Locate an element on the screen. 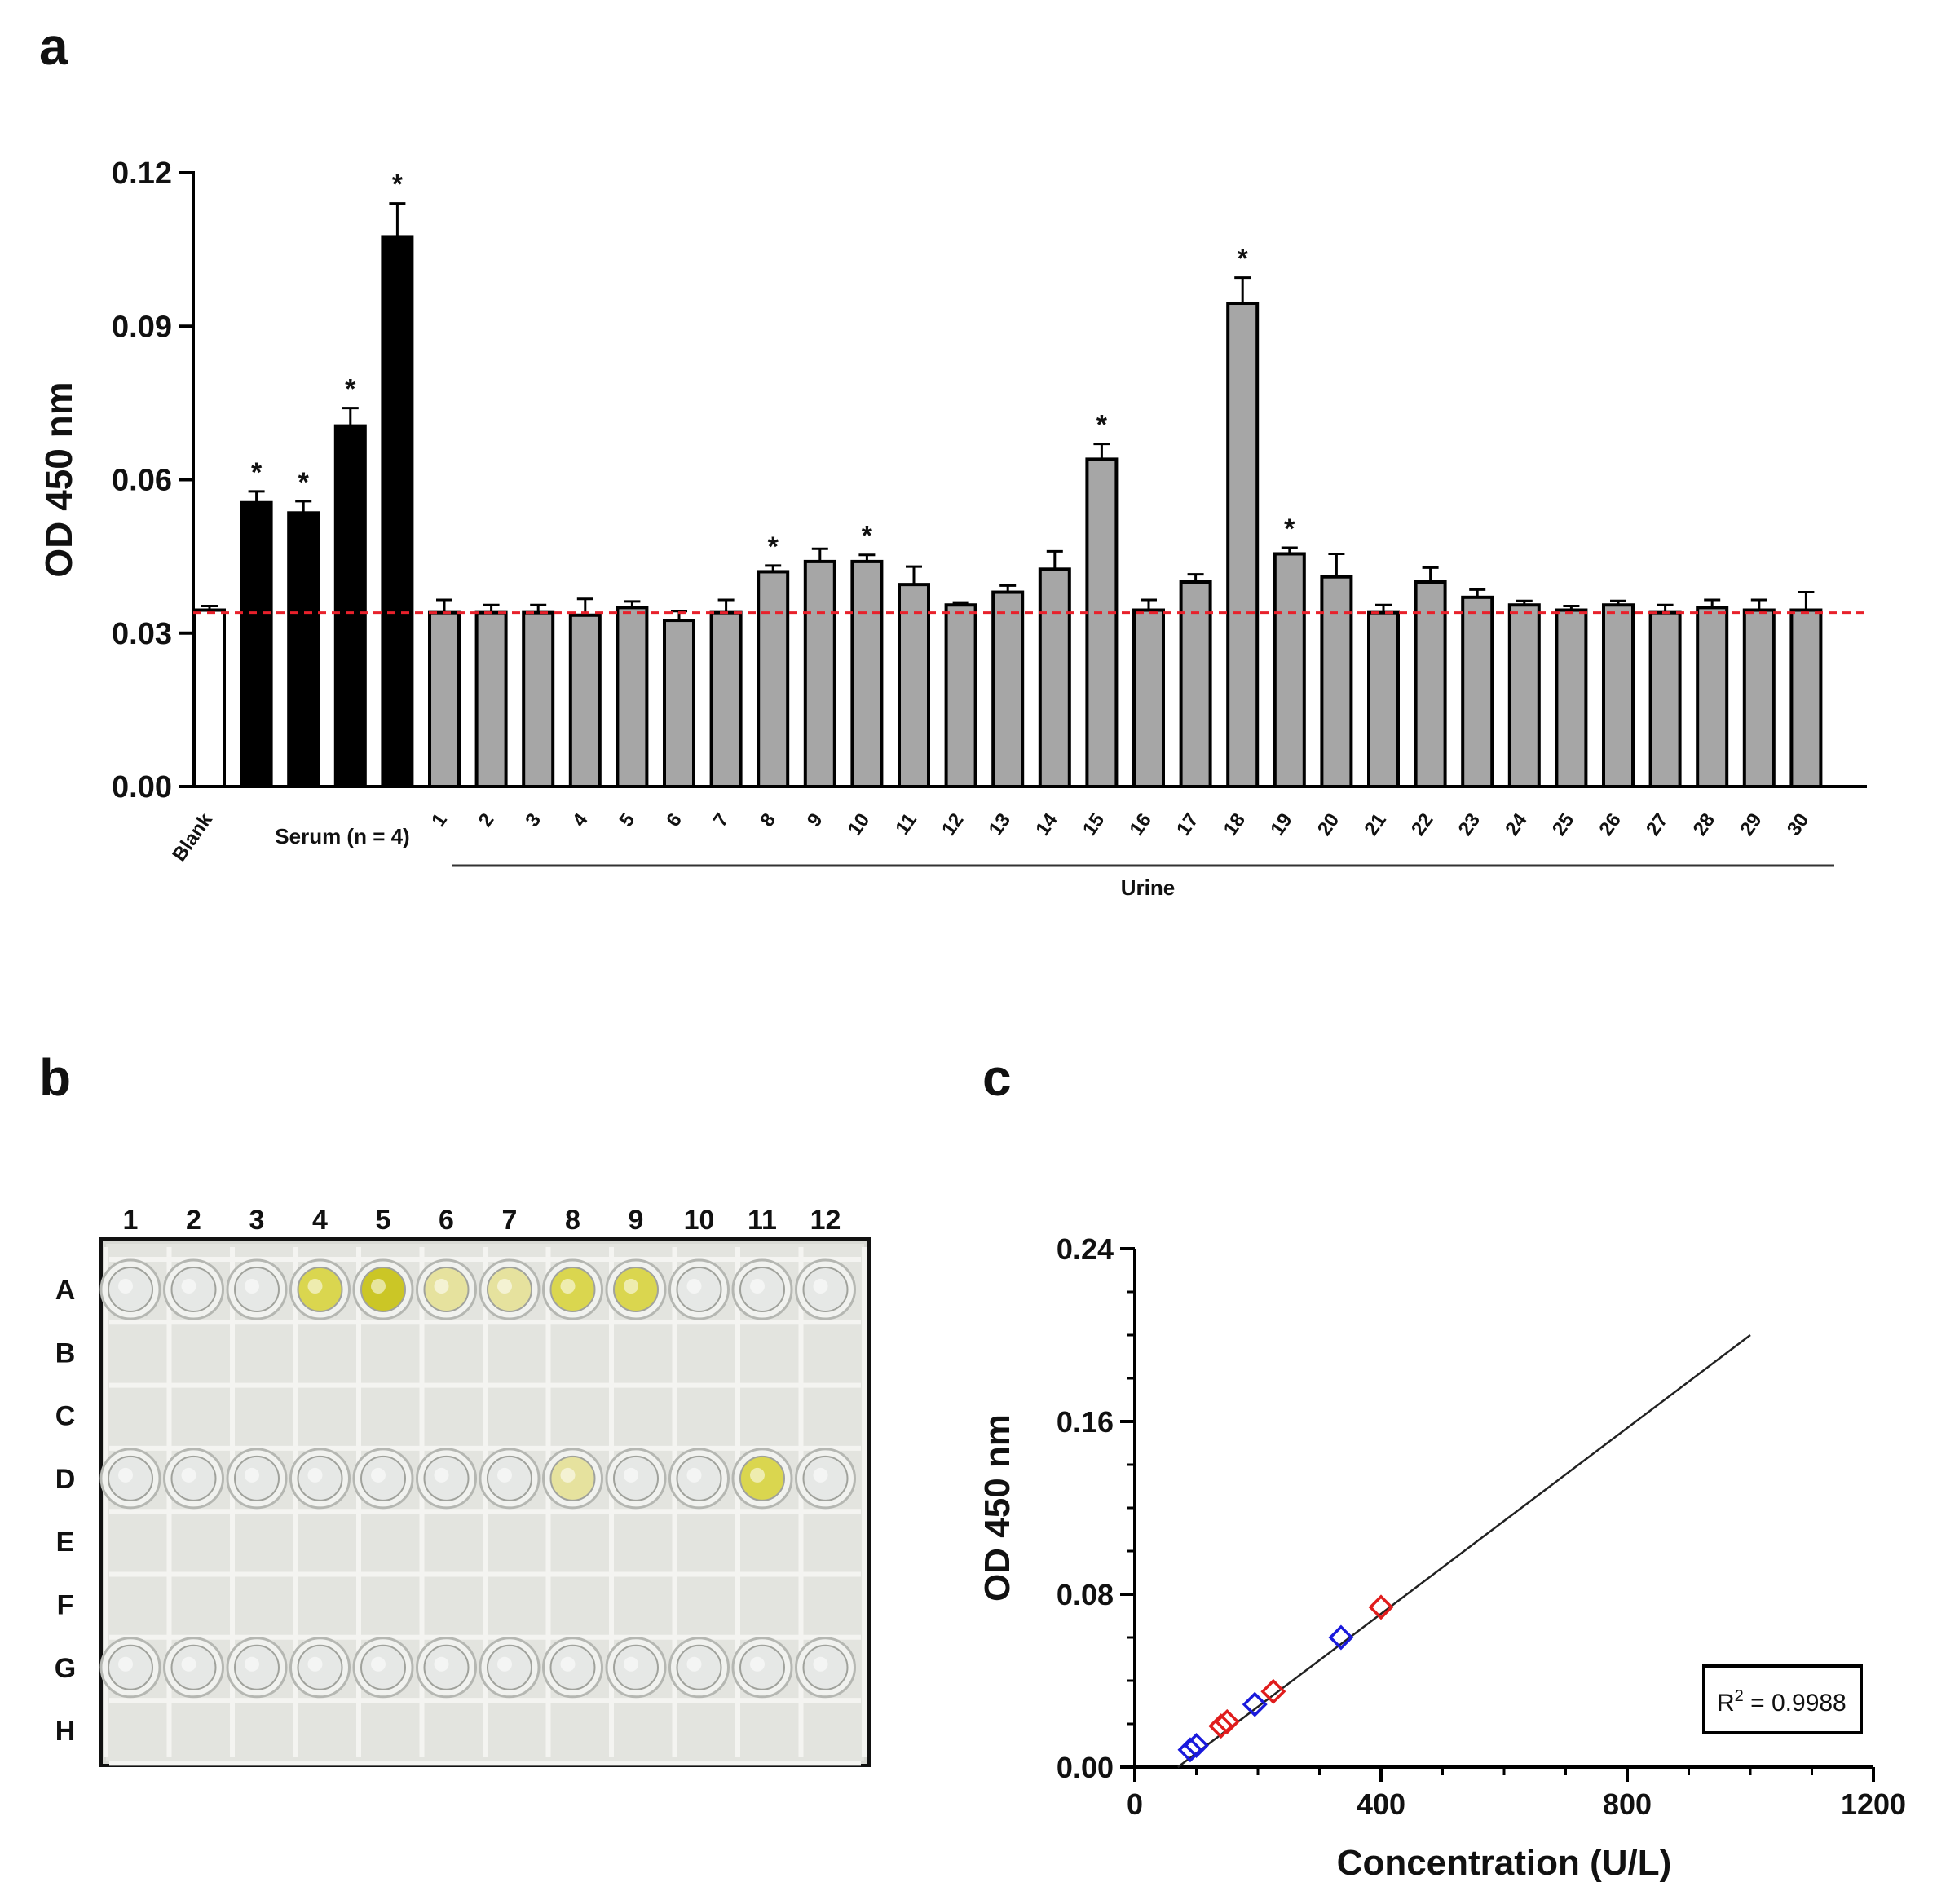  r-squared-box is located at coordinates (1782, 1699).